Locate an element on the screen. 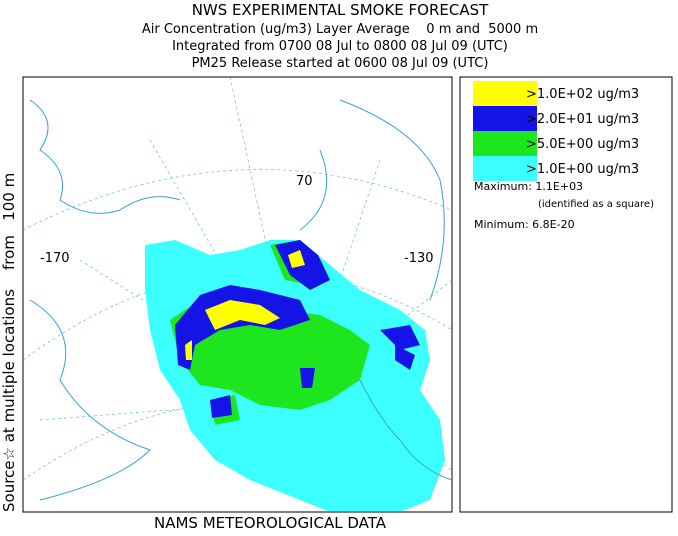 This screenshot has height=536, width=678. legend-label: >5.0E+00 ug/m3 is located at coordinates (582, 144).